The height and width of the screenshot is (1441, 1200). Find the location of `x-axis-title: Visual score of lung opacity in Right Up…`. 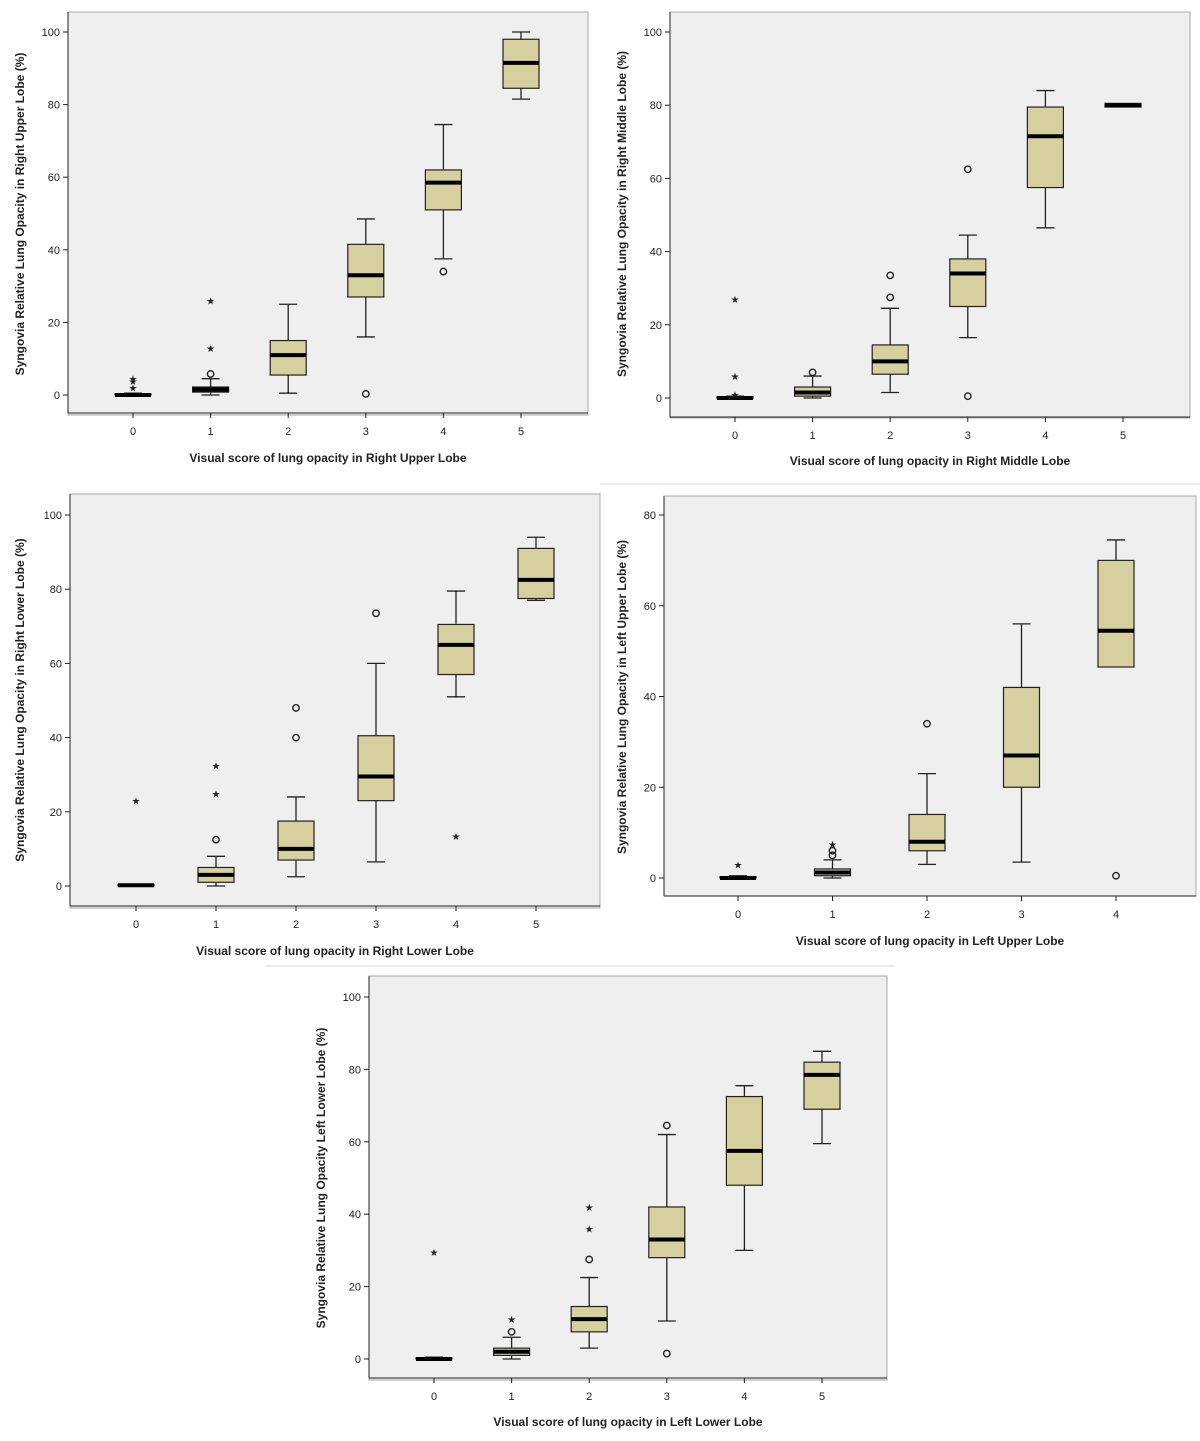

x-axis-title: Visual score of lung opacity in Right Up… is located at coordinates (327, 458).